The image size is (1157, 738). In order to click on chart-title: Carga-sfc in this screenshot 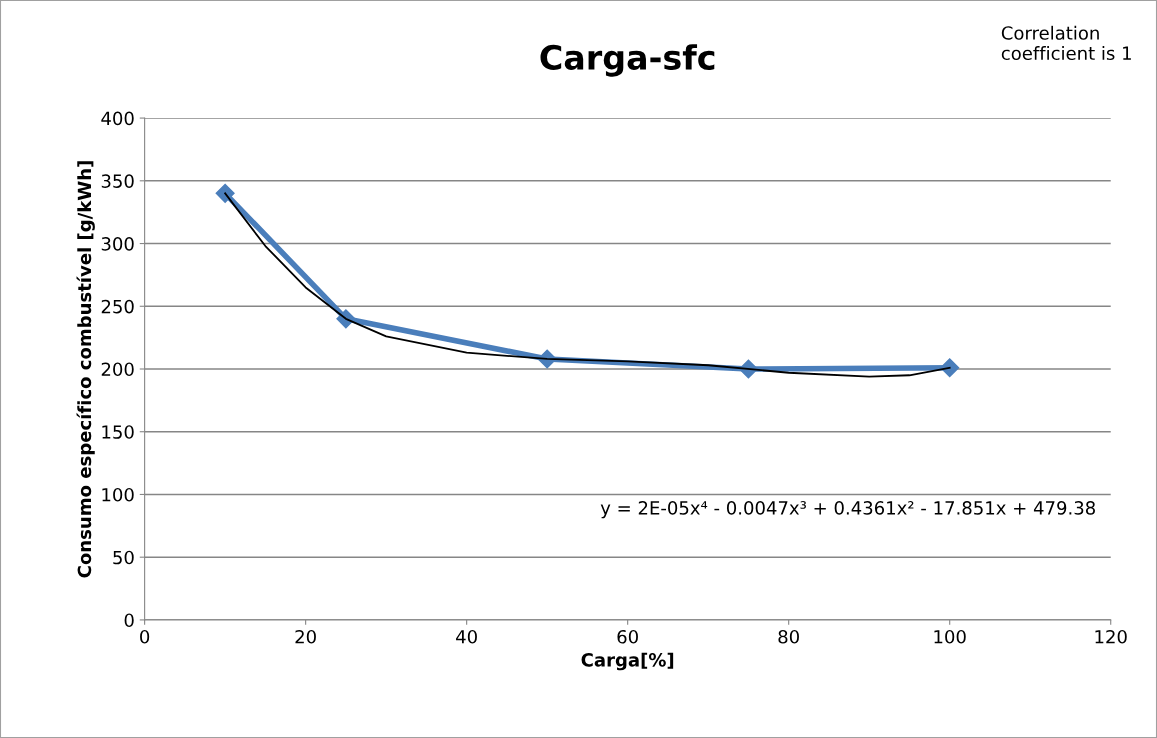, I will do `click(627, 60)`.